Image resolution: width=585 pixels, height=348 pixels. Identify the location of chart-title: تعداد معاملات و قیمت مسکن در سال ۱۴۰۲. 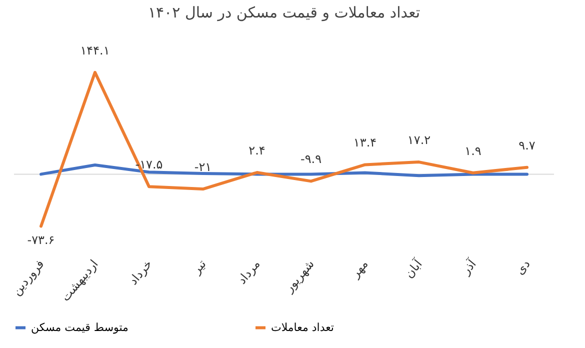
(284, 12).